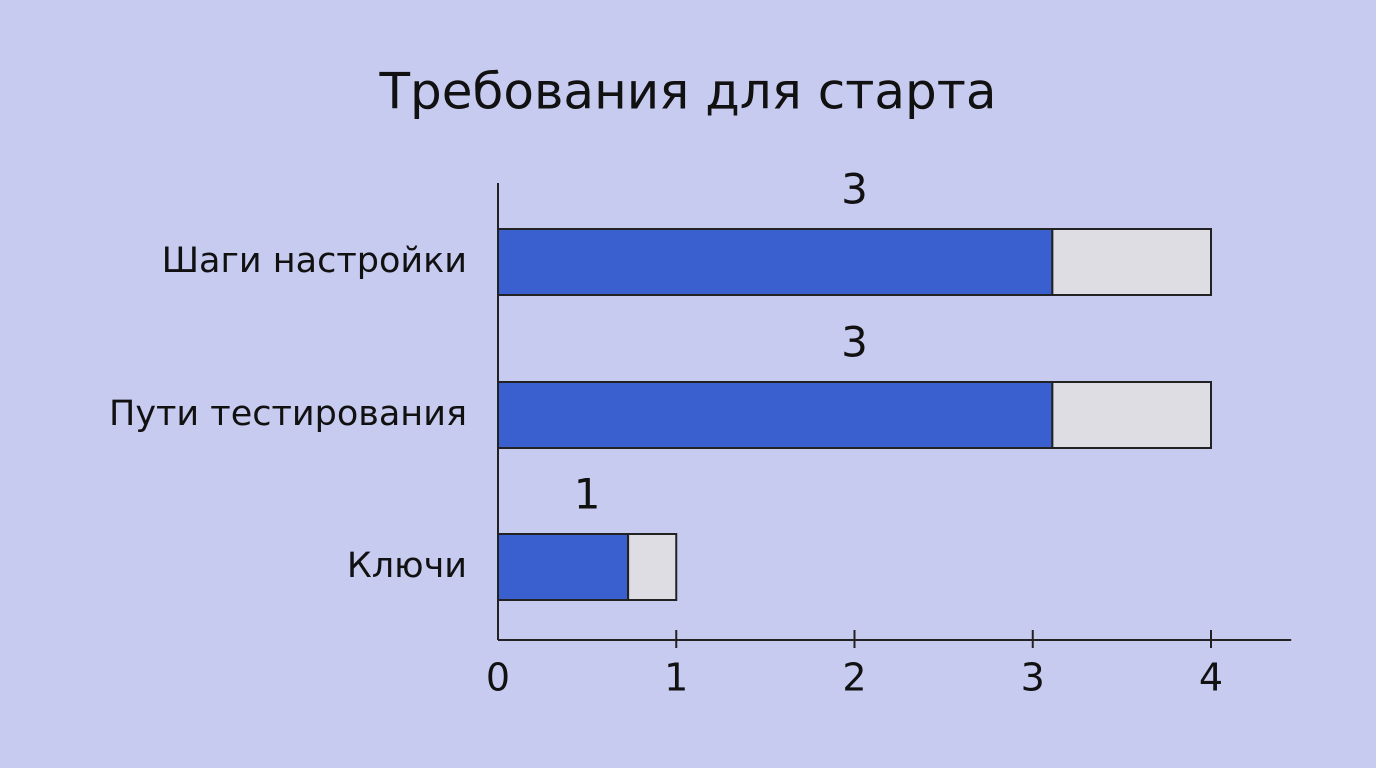  What do you see at coordinates (498, 678) in the screenshot?
I see `x-tick-label: 0` at bounding box center [498, 678].